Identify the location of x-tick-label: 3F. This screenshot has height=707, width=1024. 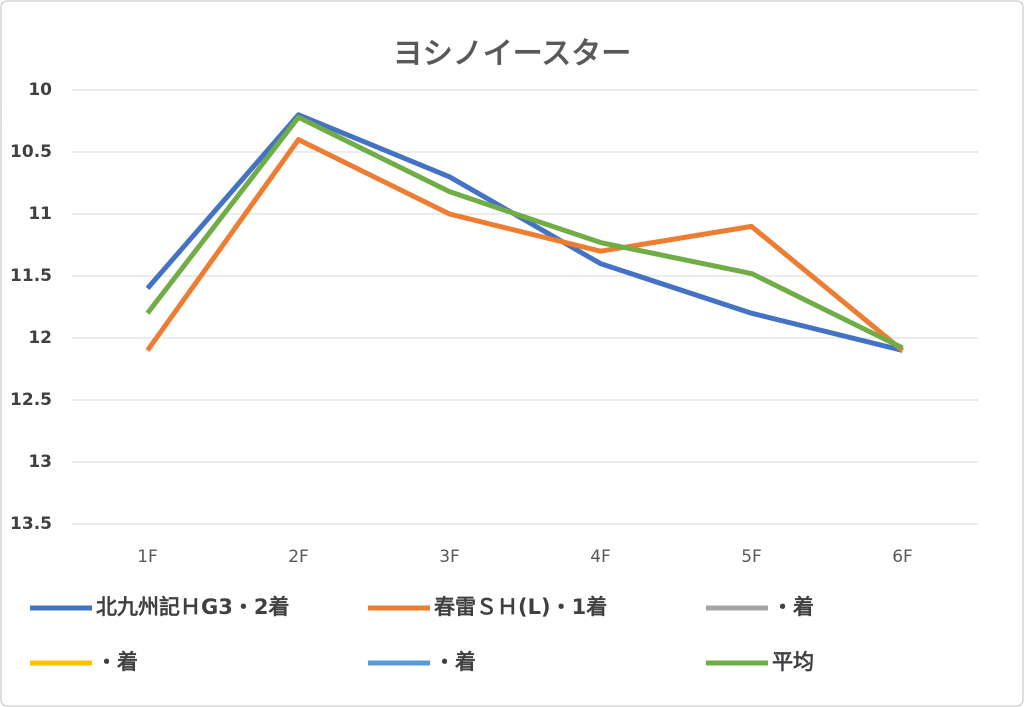
(449, 557).